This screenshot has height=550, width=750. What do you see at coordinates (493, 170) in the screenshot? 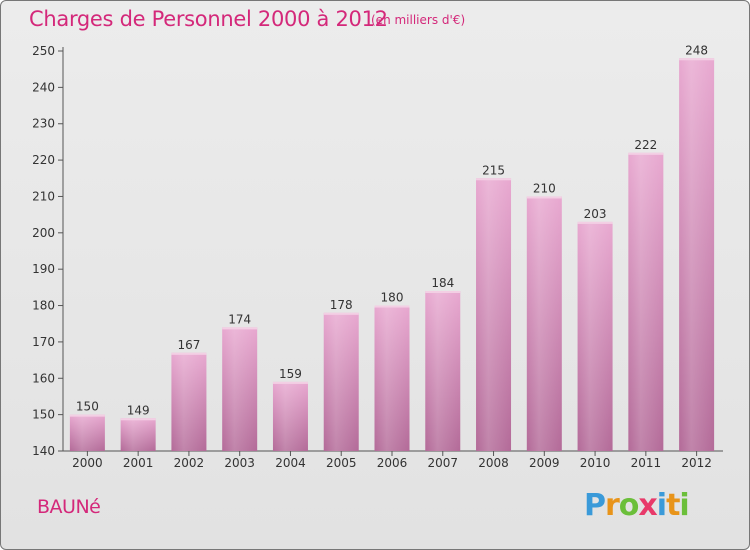
I see `value-label: 215` at bounding box center [493, 170].